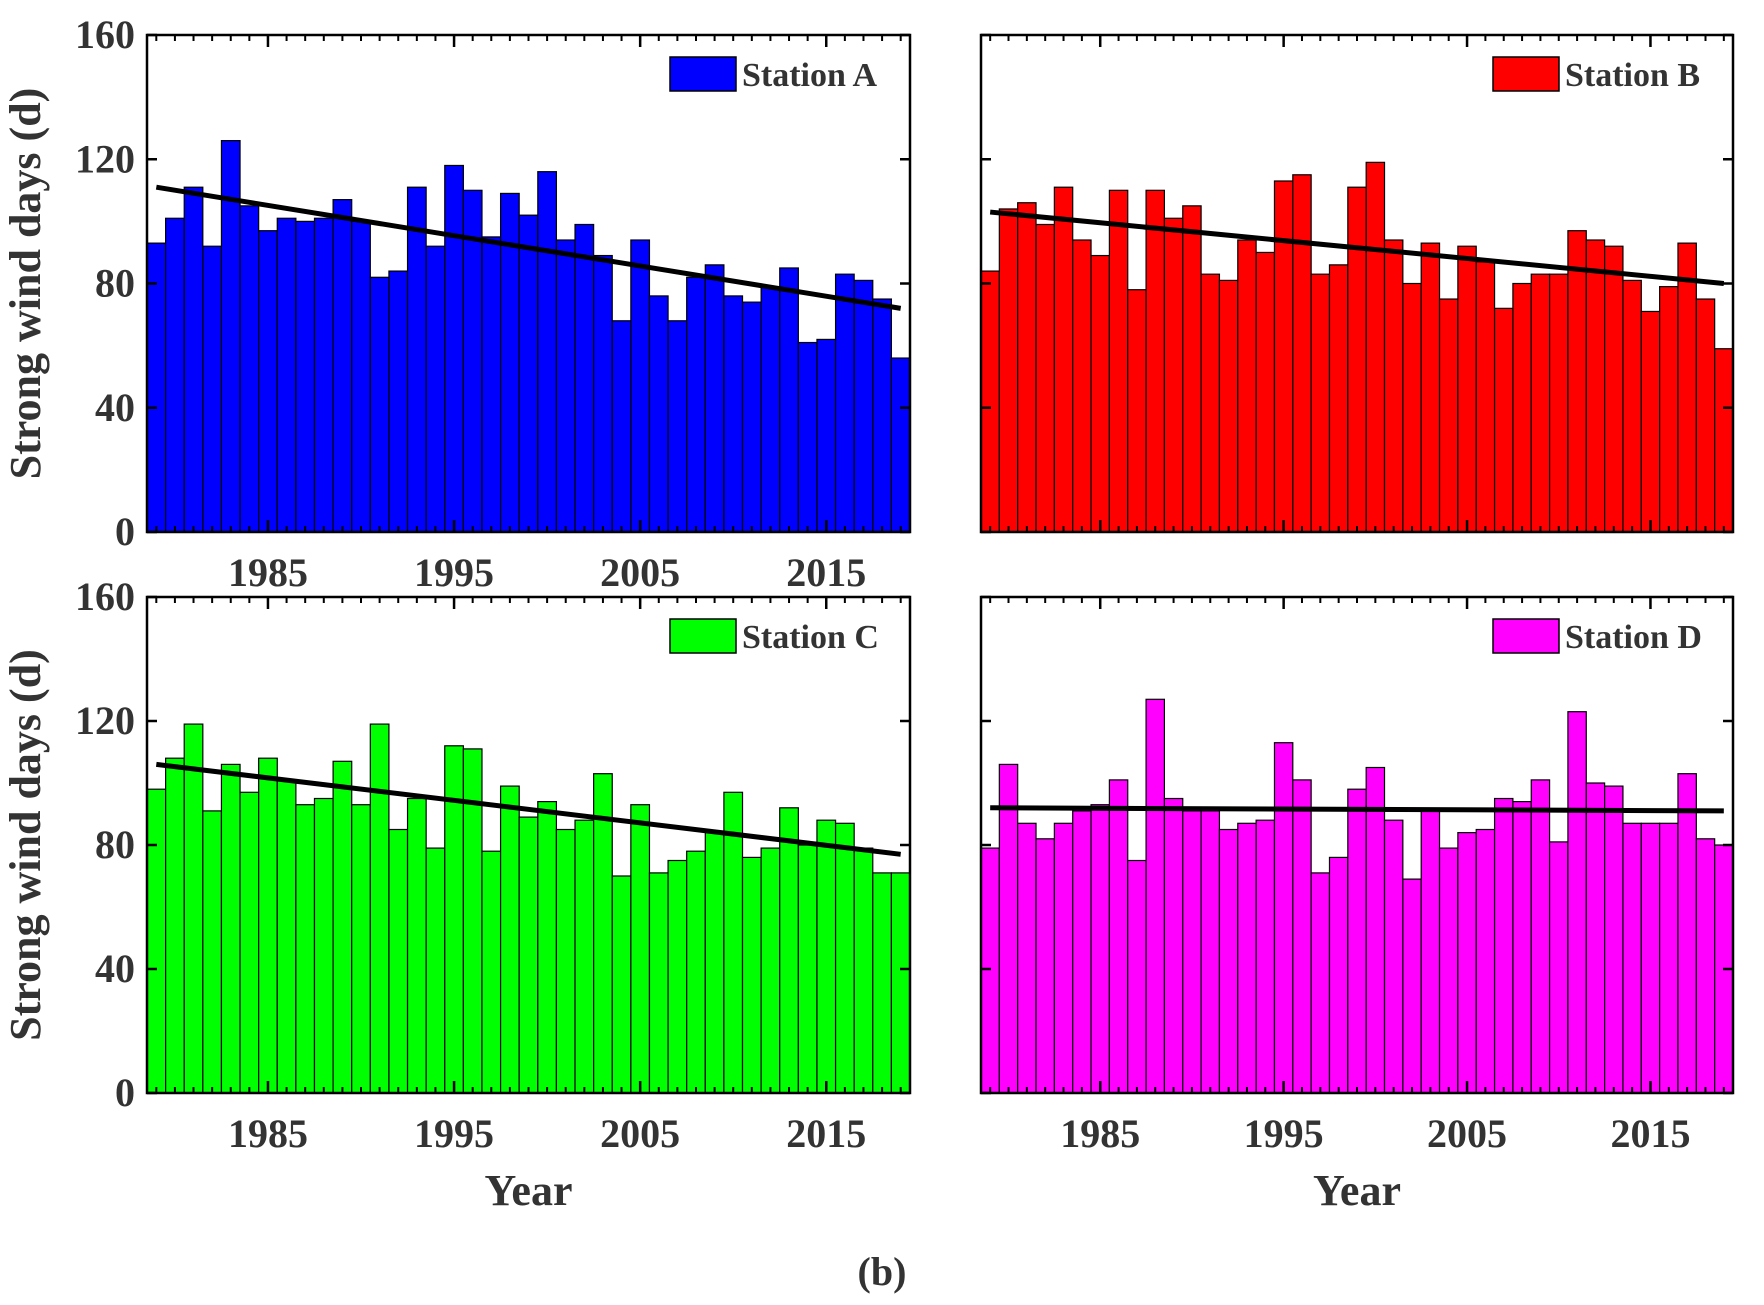 Image resolution: width=1764 pixels, height=1305 pixels. Describe the element at coordinates (25, 284) in the screenshot. I see `y-axis-title: Strong wind days (d)` at that location.